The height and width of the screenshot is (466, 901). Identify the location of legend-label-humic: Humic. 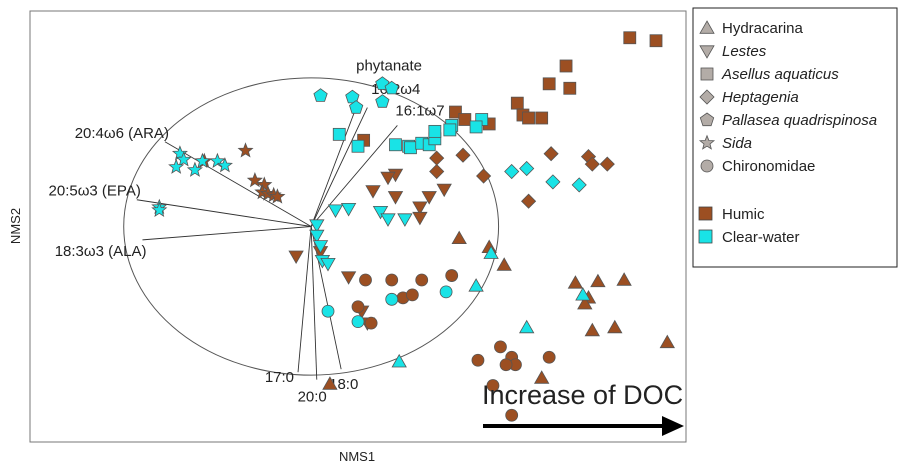
(743, 214).